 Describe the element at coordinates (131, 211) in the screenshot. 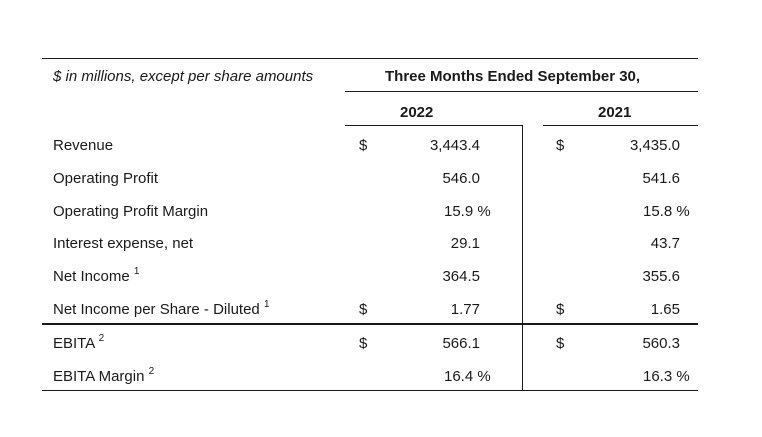

I see `row-label: Operating Profit Margin` at that location.